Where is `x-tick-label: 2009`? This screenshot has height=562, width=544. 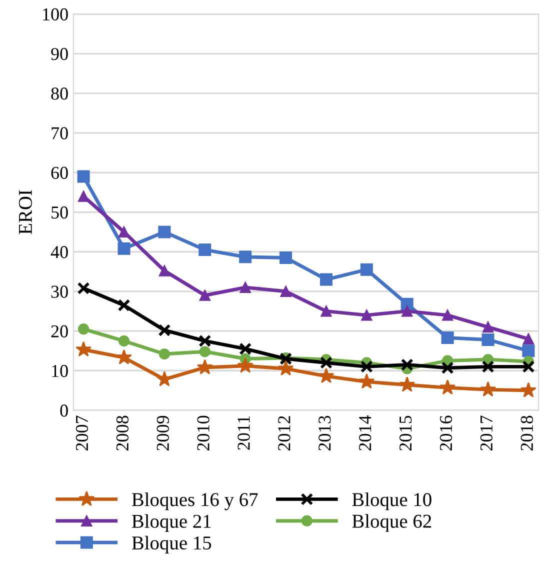
x-tick-label: 2009 is located at coordinates (162, 433).